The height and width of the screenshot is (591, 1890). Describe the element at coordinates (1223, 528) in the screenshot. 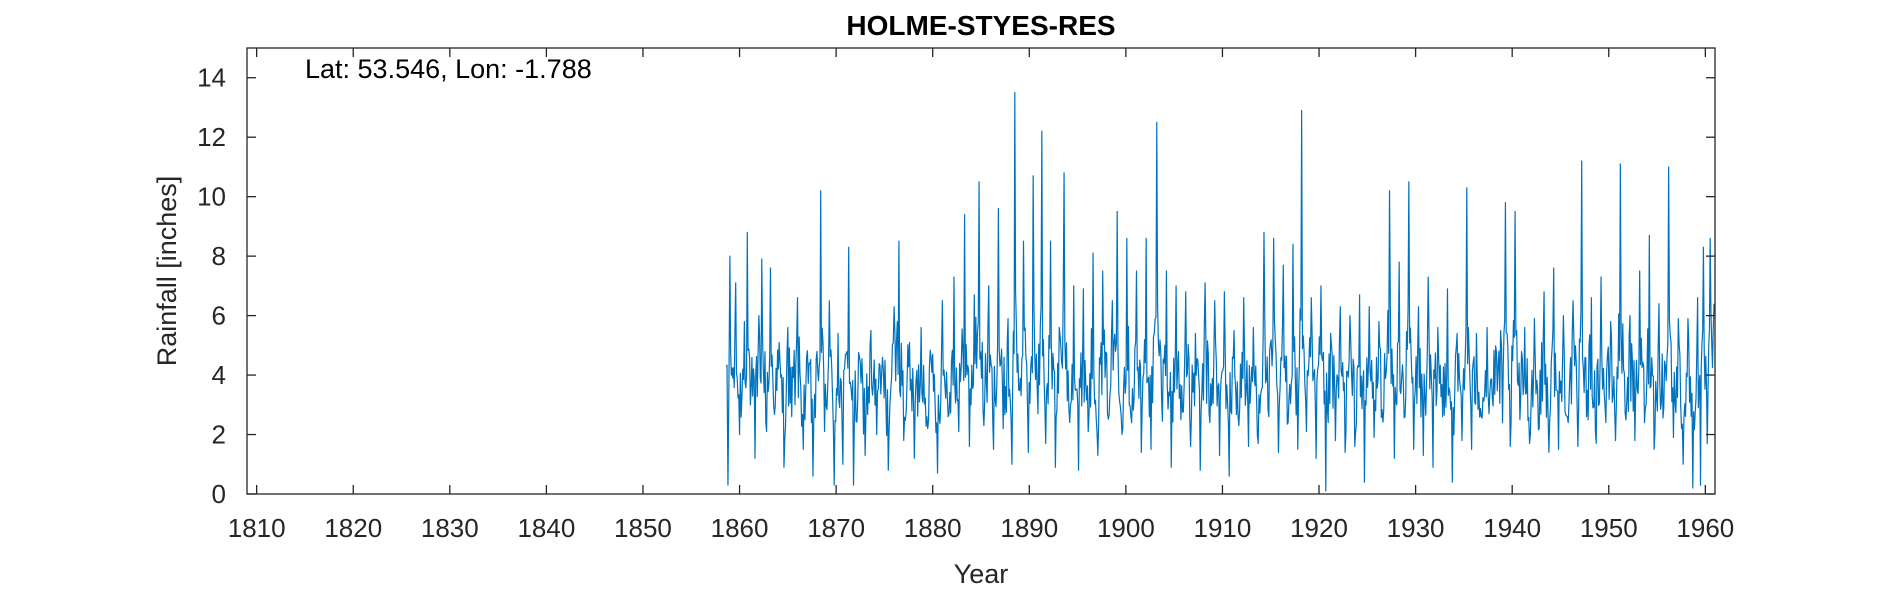

I see `x-tick-label: 1910` at that location.